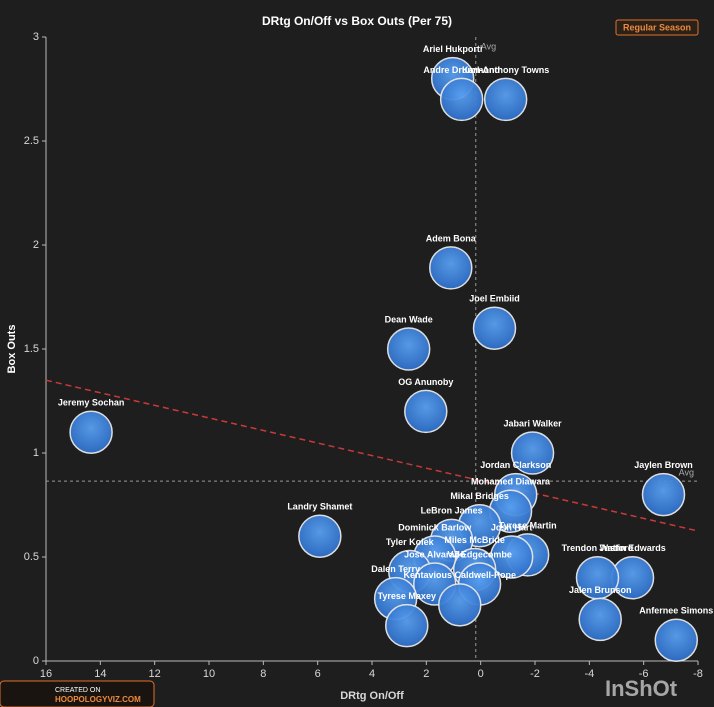 The height and width of the screenshot is (707, 714). What do you see at coordinates (515, 465) in the screenshot?
I see `player-label: Jordan Clarkson` at bounding box center [515, 465].